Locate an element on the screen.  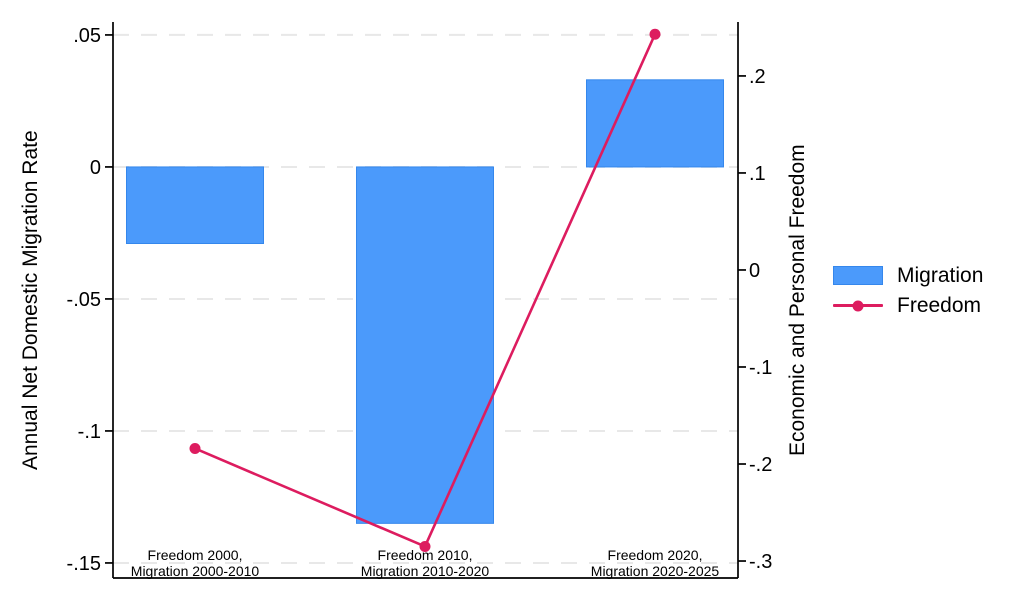
x-category-label: Freedom 2010, is located at coordinates (425, 555).